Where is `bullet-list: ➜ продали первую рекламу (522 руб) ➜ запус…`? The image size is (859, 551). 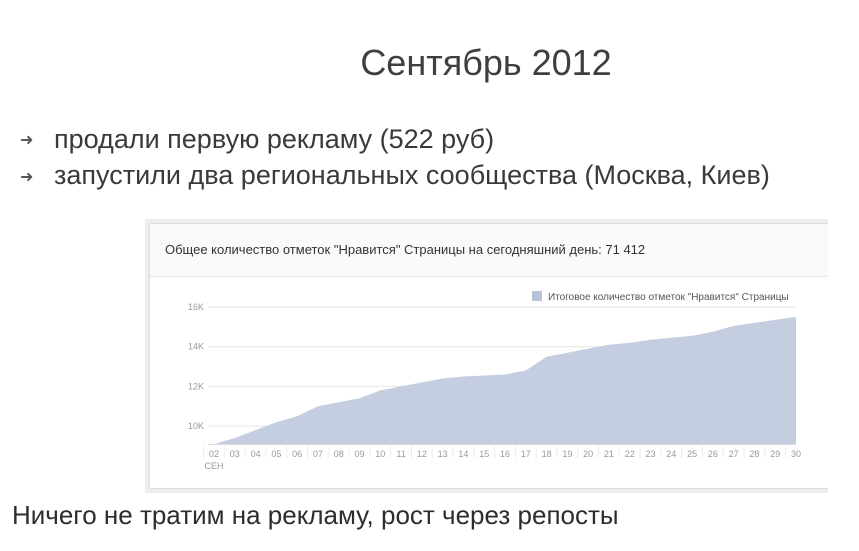
bullet-list: ➜ продали первую рекламу (522 руб) ➜ запус… is located at coordinates (395, 158).